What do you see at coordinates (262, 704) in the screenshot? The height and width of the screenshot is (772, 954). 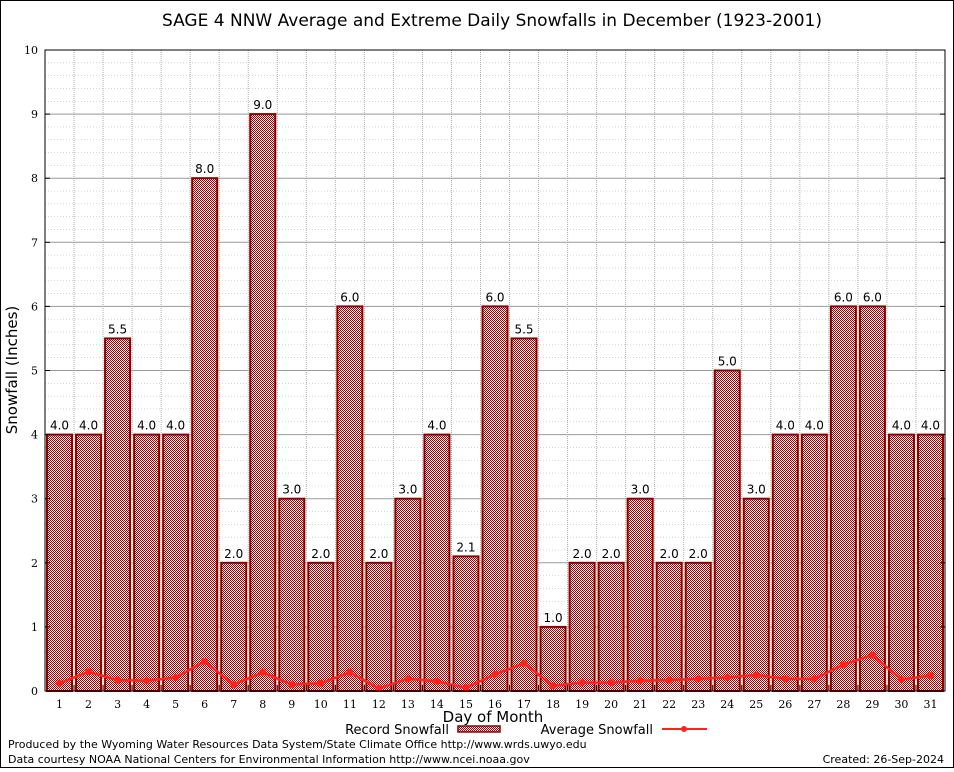 I see `x-tick-label: 8` at bounding box center [262, 704].